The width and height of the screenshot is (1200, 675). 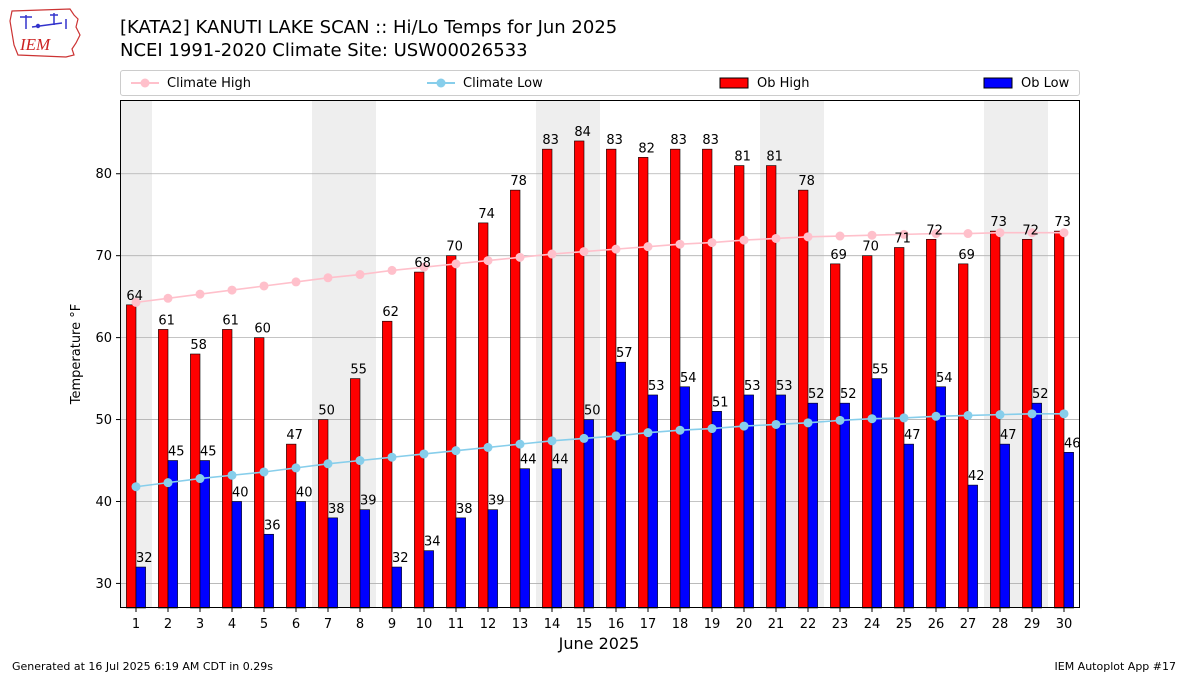 I want to click on ob-low-data-label: 57, so click(x=624, y=353).